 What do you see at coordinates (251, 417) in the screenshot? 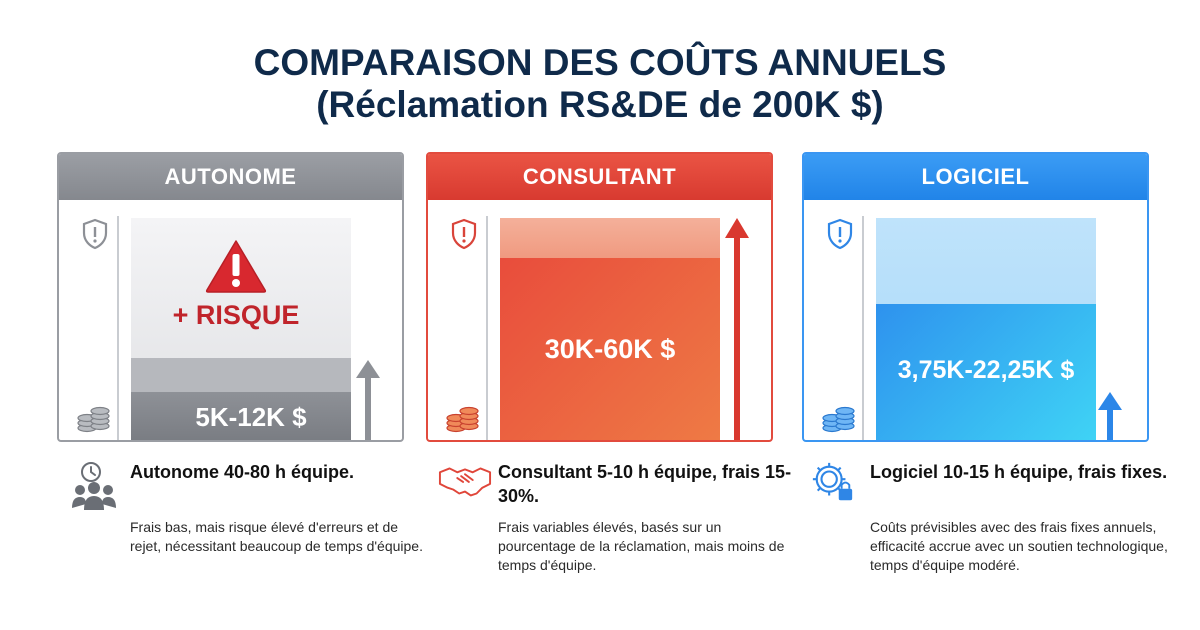
I see `value-autonome: 5K-12K $` at bounding box center [251, 417].